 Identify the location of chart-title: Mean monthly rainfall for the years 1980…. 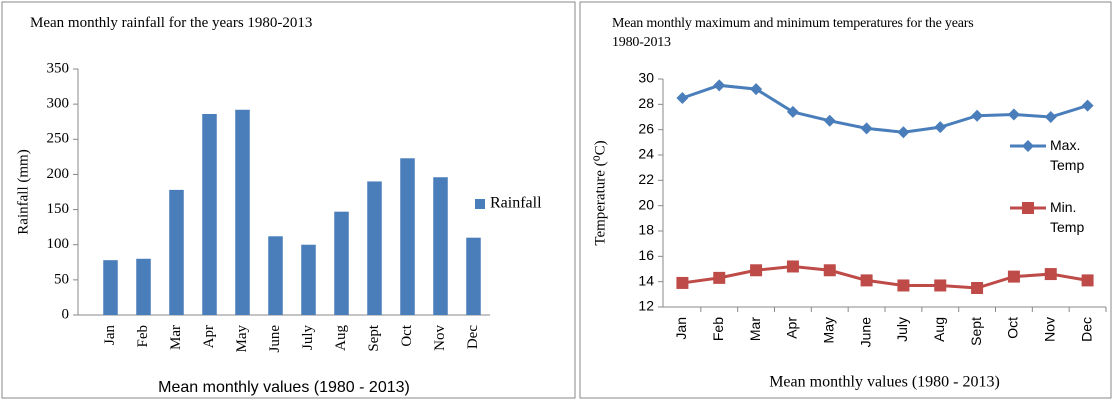
(171, 23).